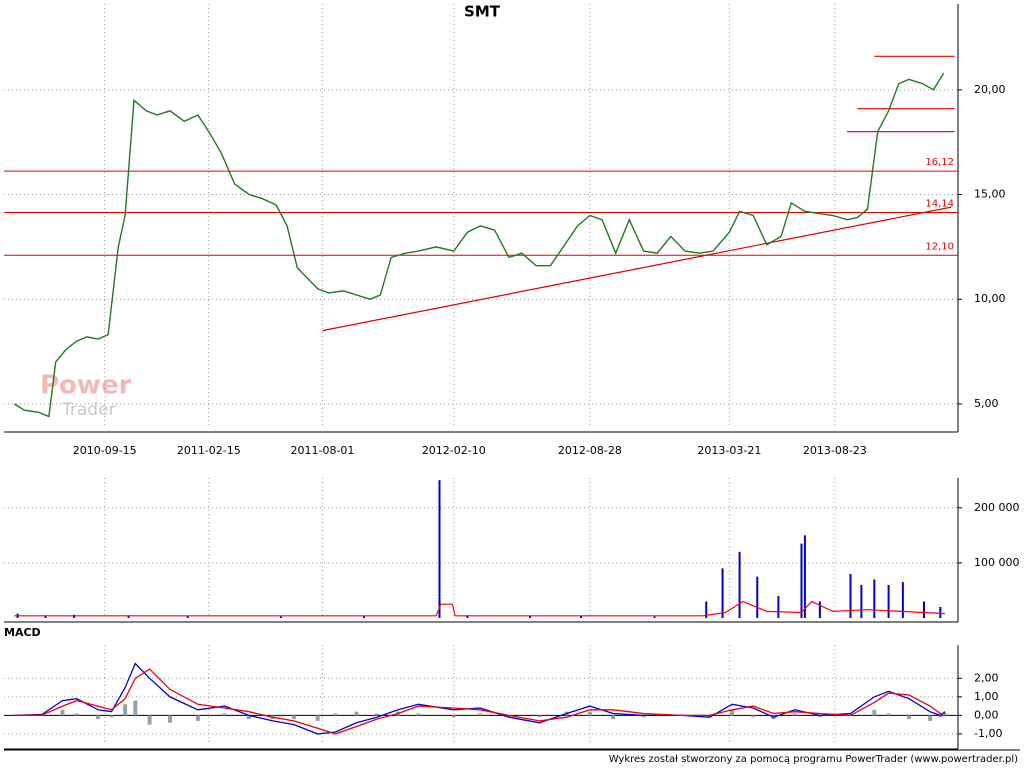 Image resolution: width=1024 pixels, height=768 pixels. What do you see at coordinates (939, 204) in the screenshot?
I see `level-label: 14,14` at bounding box center [939, 204].